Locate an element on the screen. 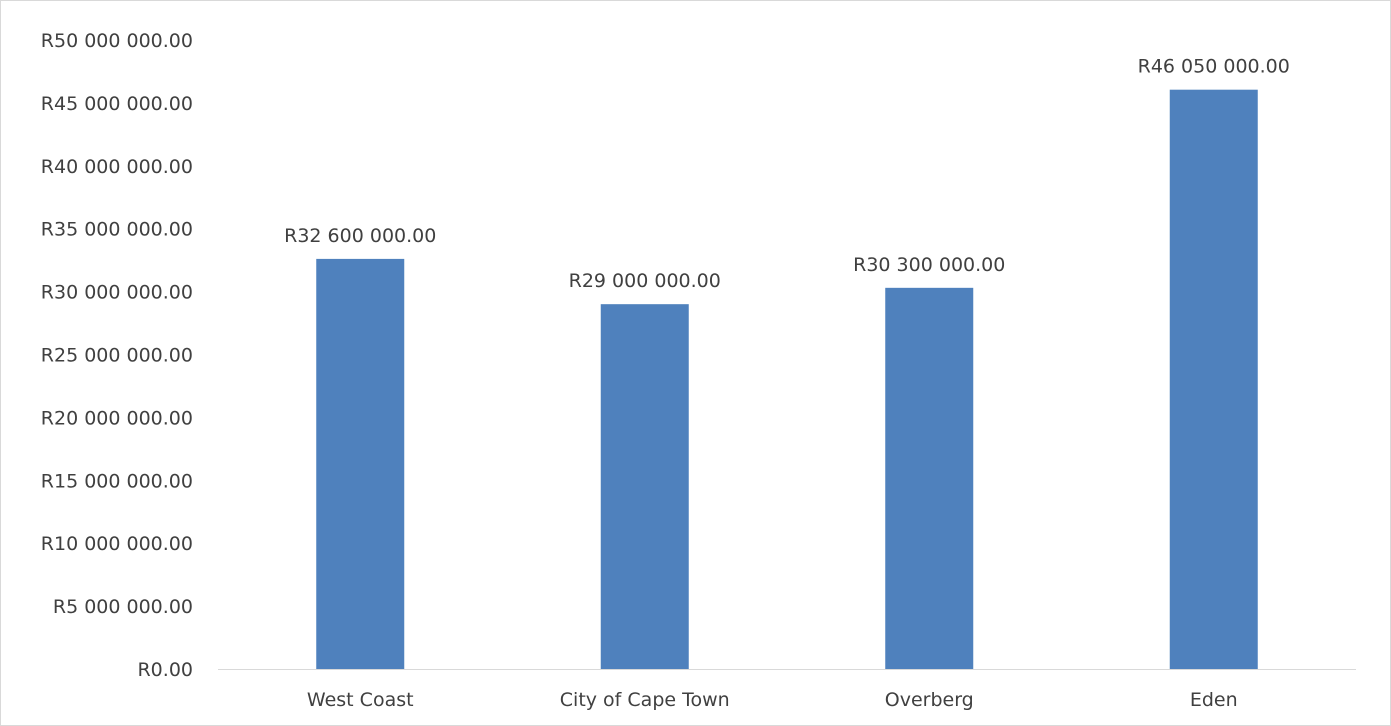 The width and height of the screenshot is (1391, 726). y-tick-label: R15 000 000.00 is located at coordinates (117, 481).